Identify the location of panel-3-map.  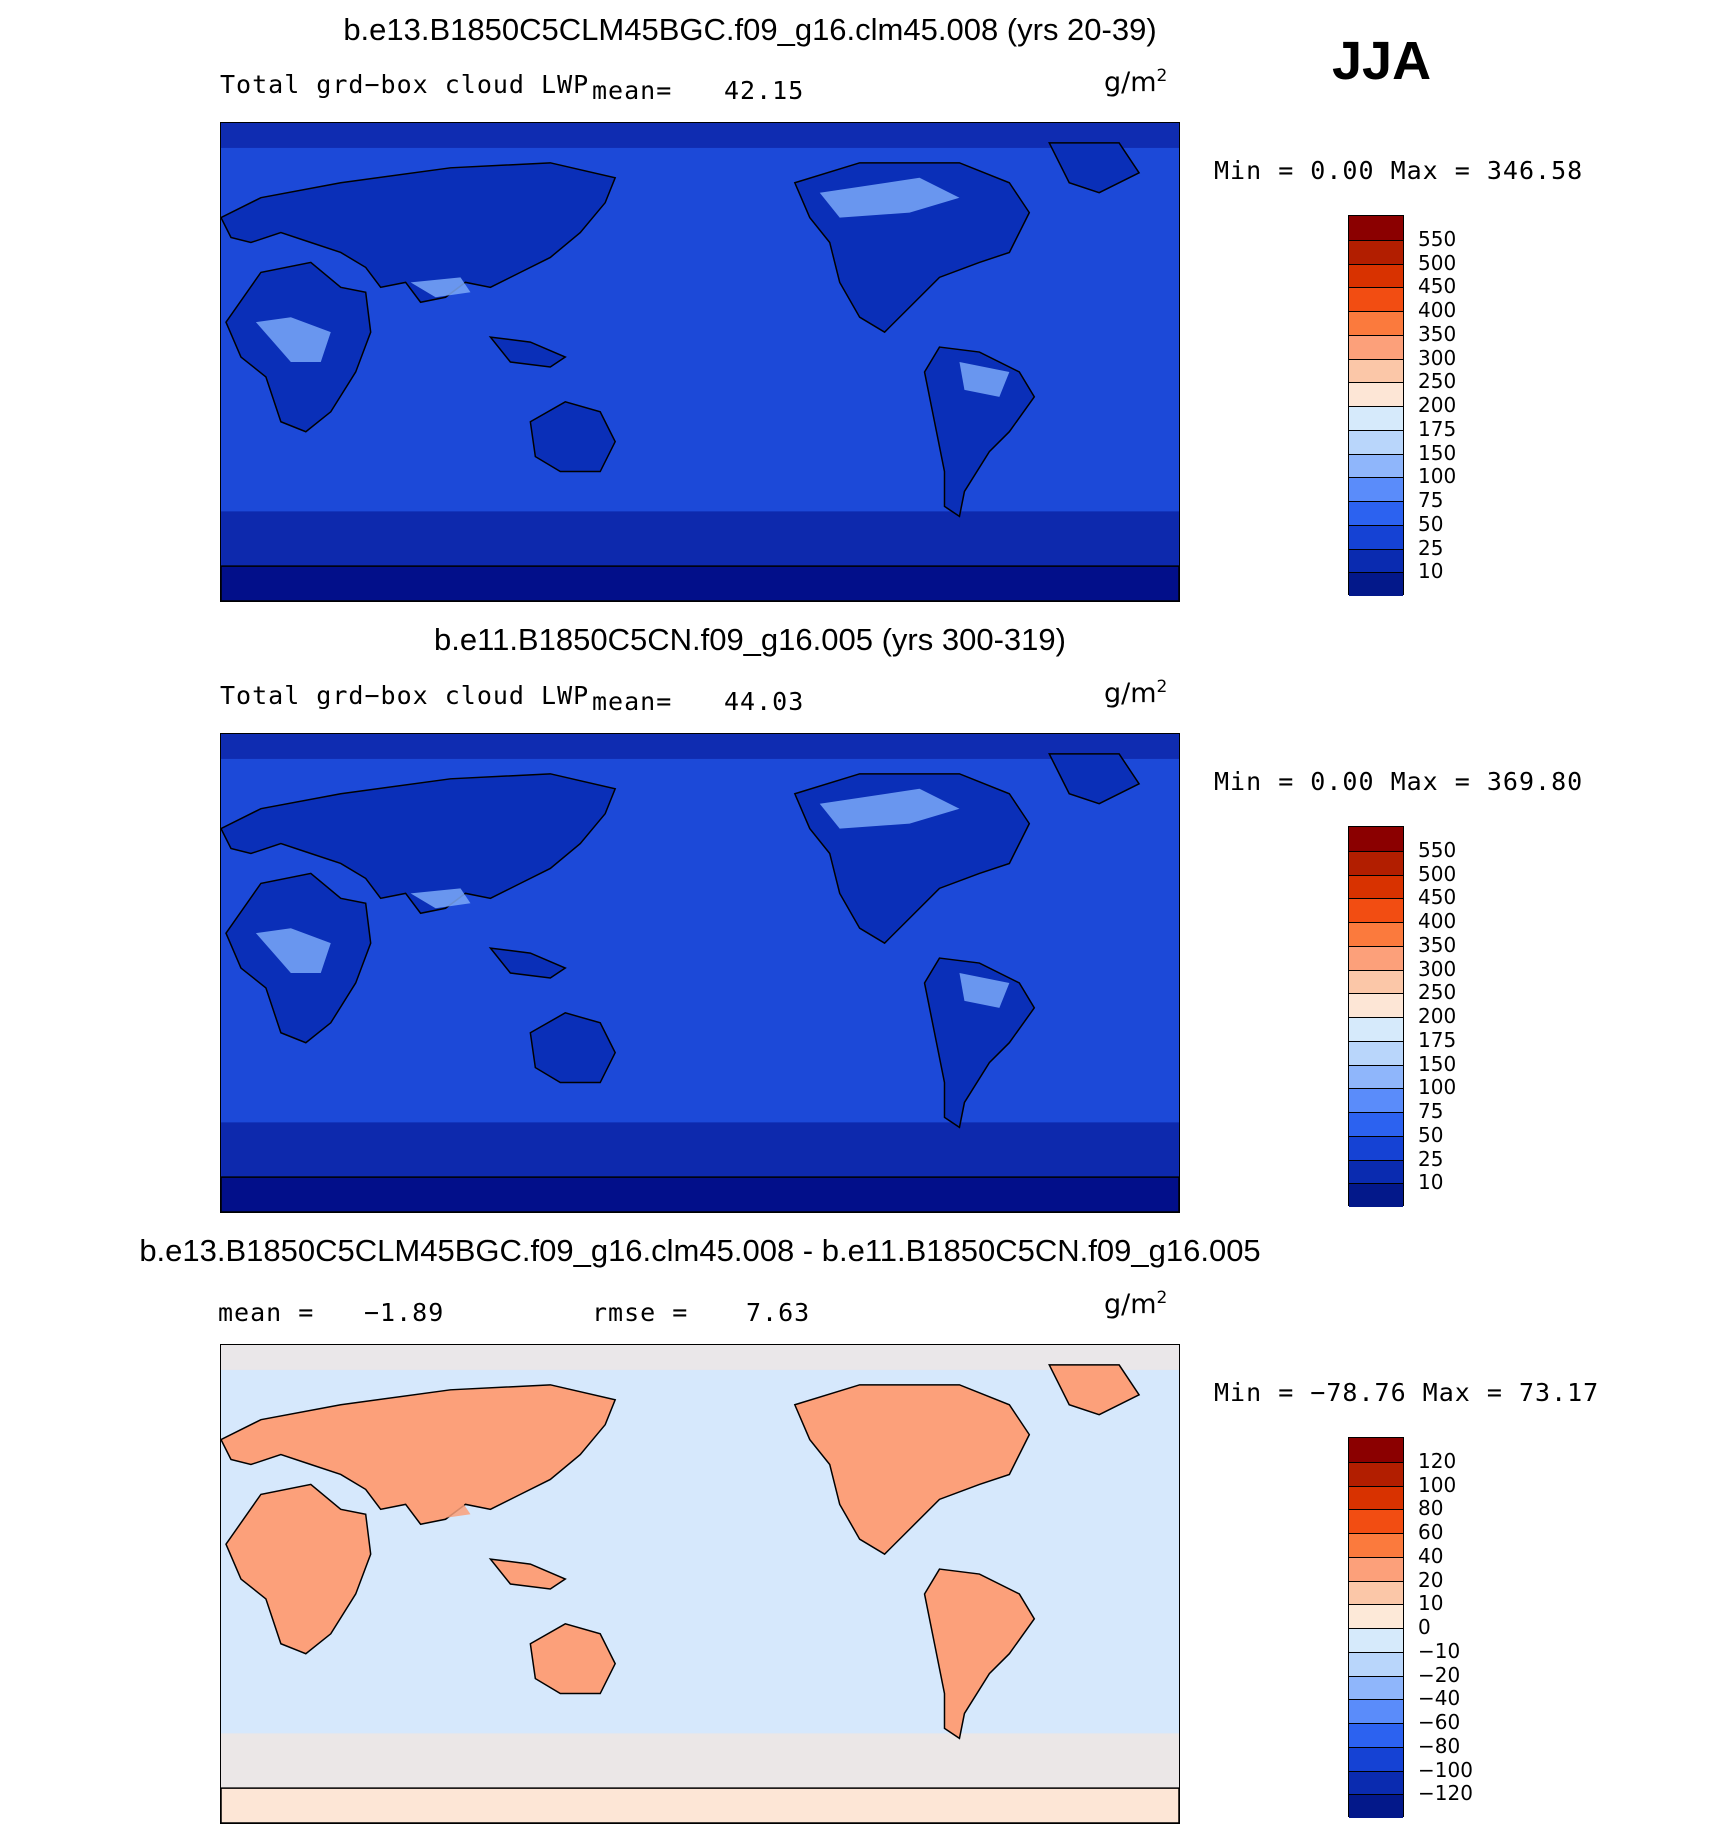
(700, 1584).